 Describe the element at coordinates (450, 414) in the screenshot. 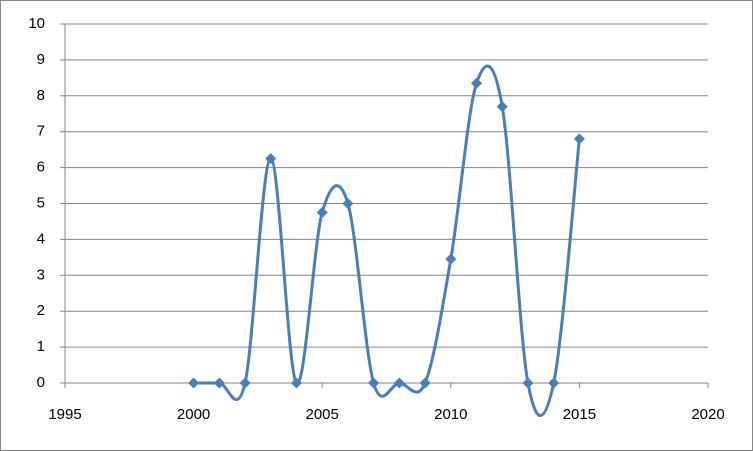

I see `x-tick-label: 2010` at that location.